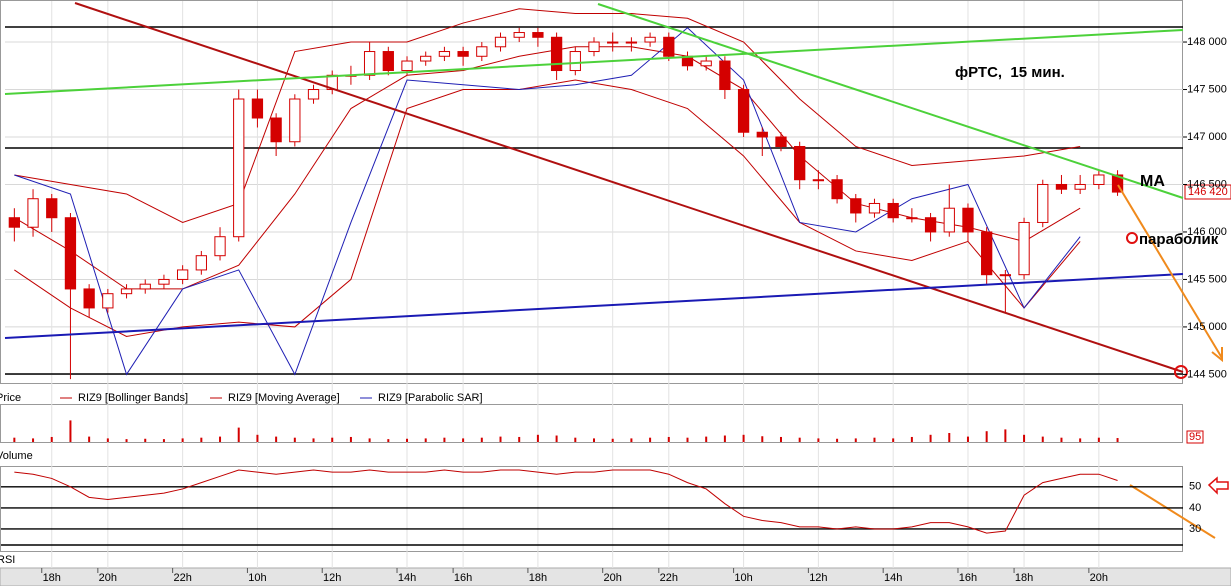 This screenshot has height=586, width=1231. What do you see at coordinates (1195, 508) in the screenshot?
I see `y-tick-label: 40` at bounding box center [1195, 508].